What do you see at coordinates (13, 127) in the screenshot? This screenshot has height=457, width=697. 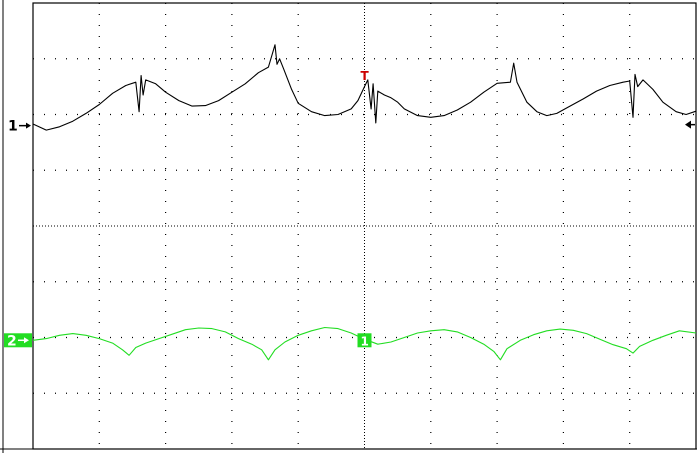 I see `ch1-marker-label: 1` at bounding box center [13, 127].